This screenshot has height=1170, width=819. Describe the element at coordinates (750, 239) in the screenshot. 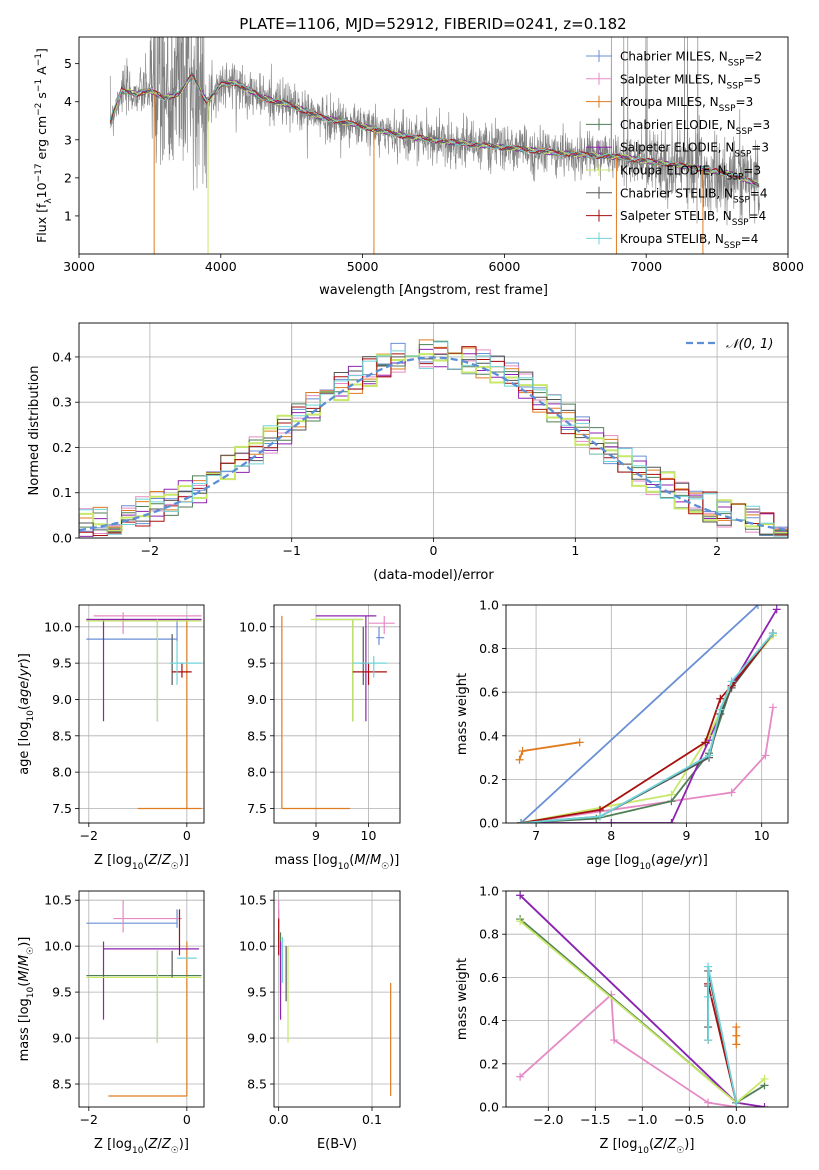

I see `label-part: =4` at that location.